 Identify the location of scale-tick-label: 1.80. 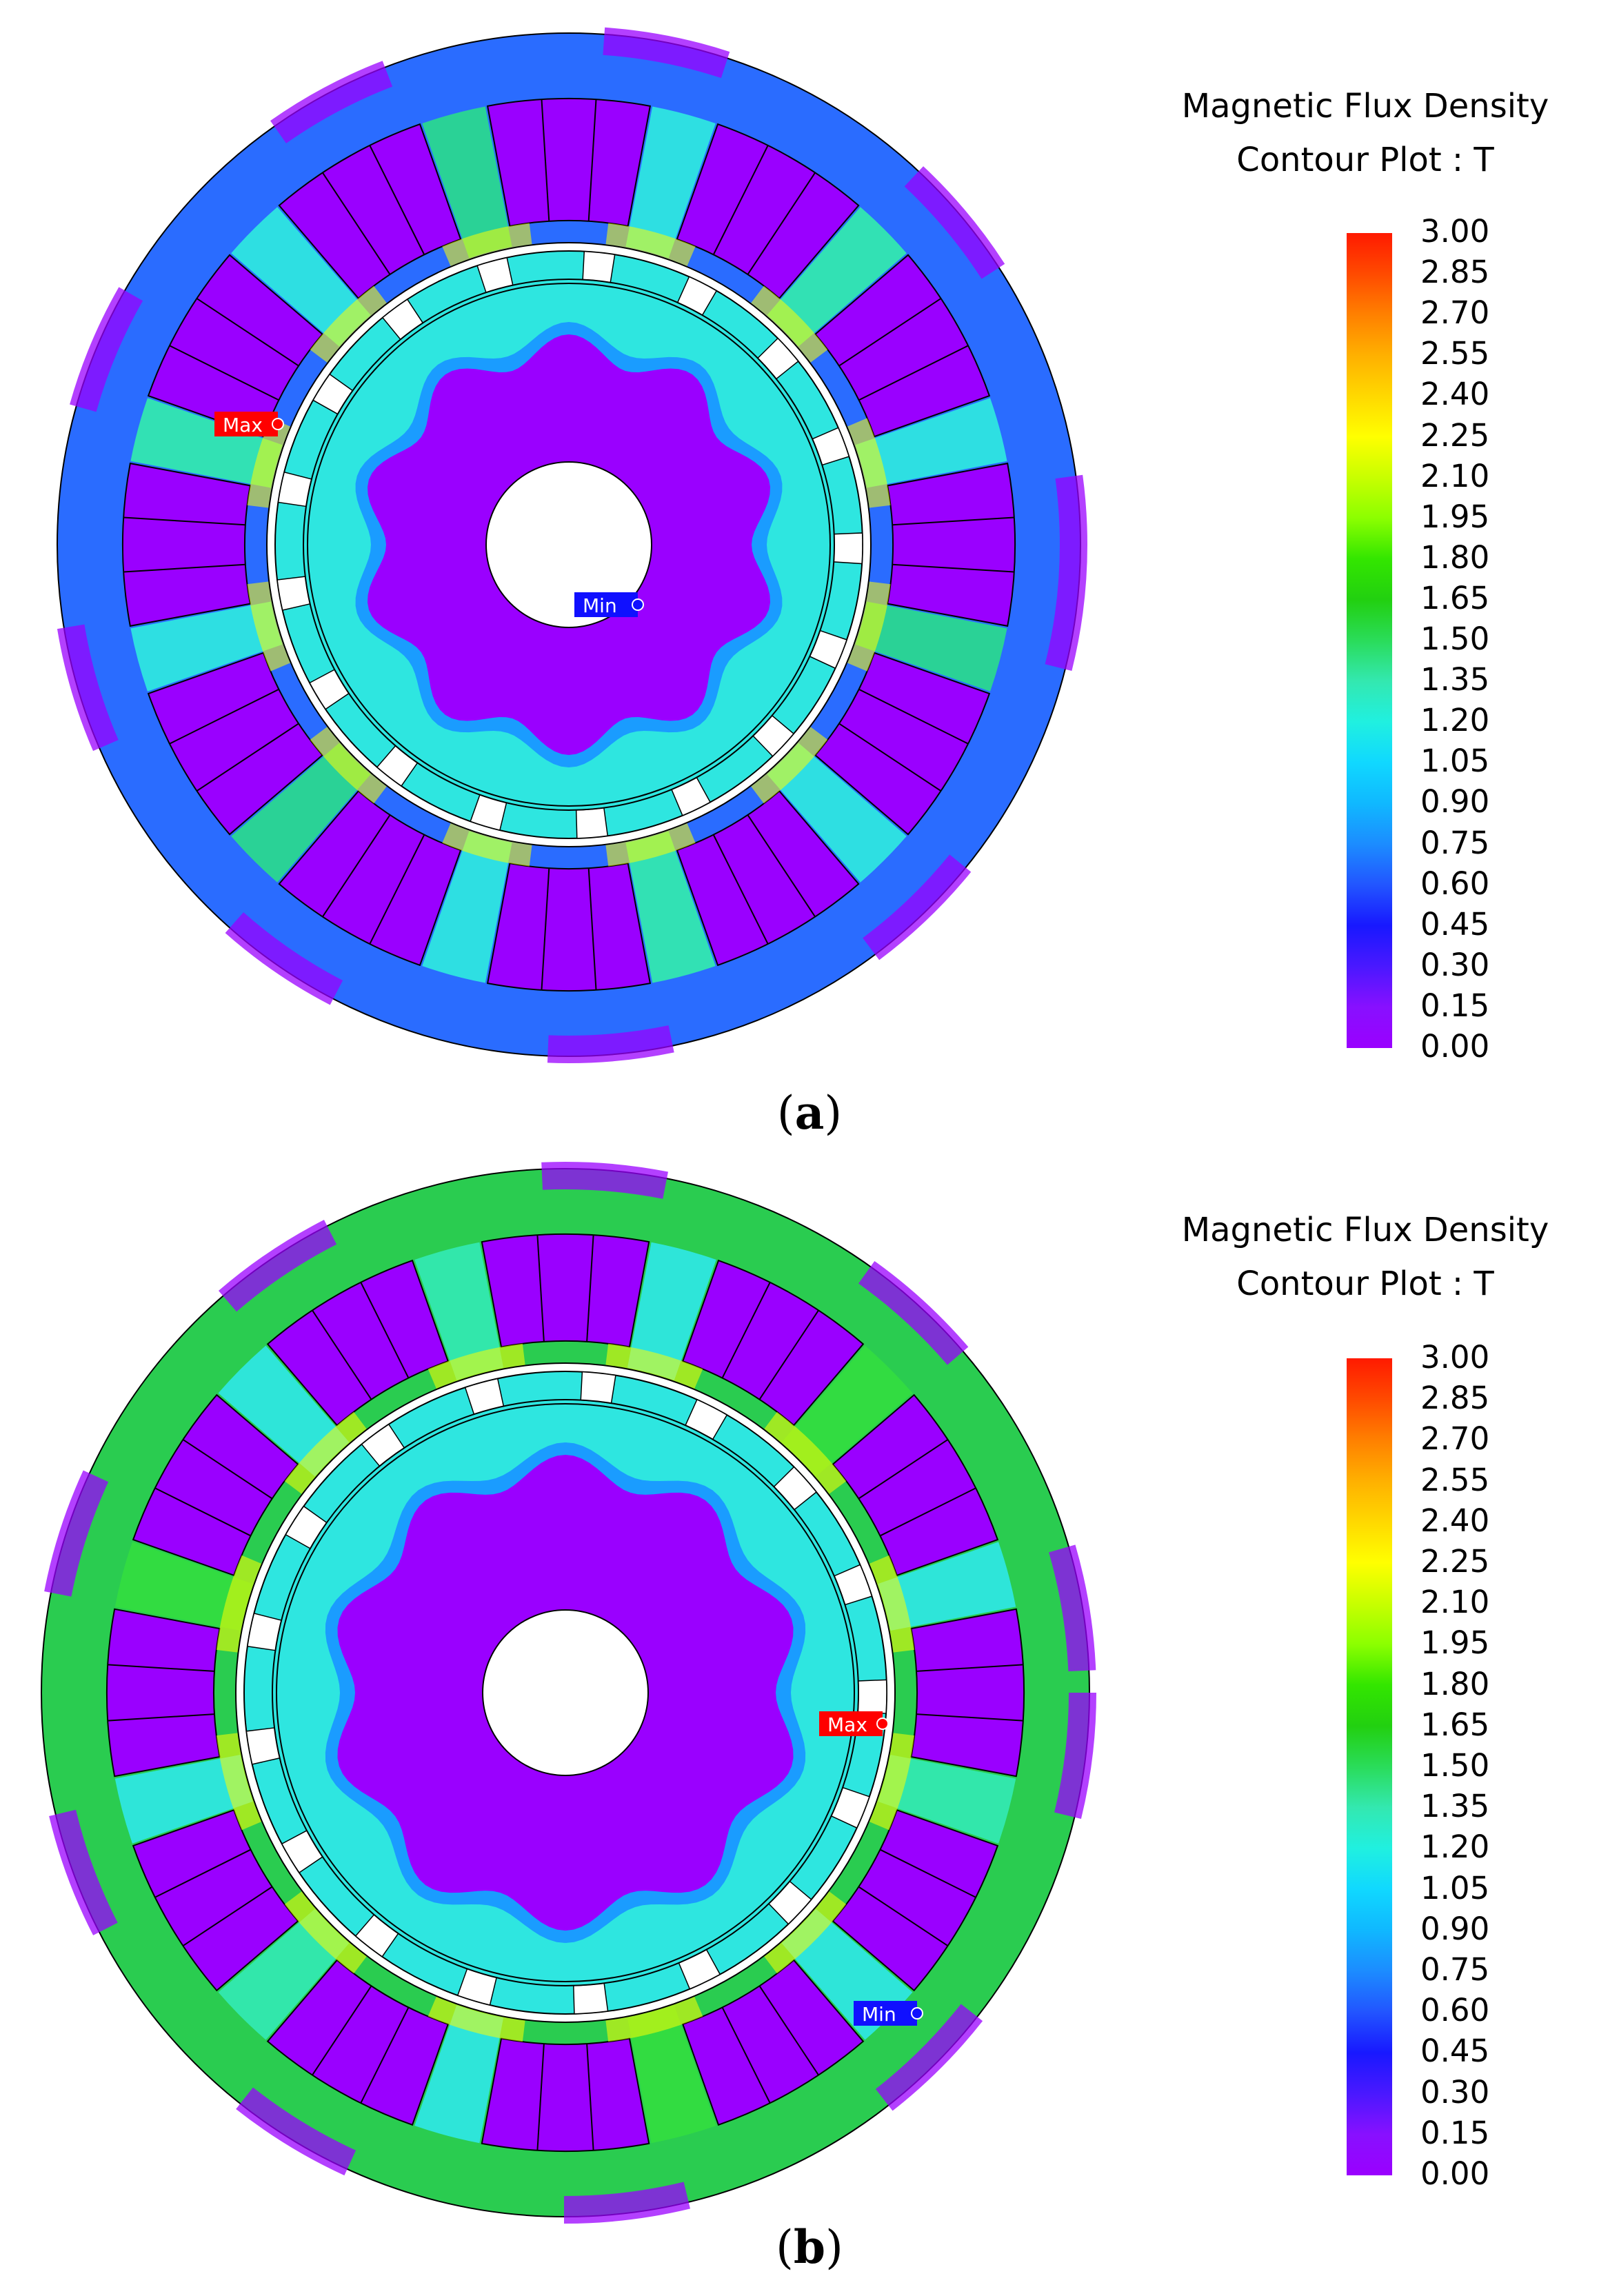
(1455, 557).